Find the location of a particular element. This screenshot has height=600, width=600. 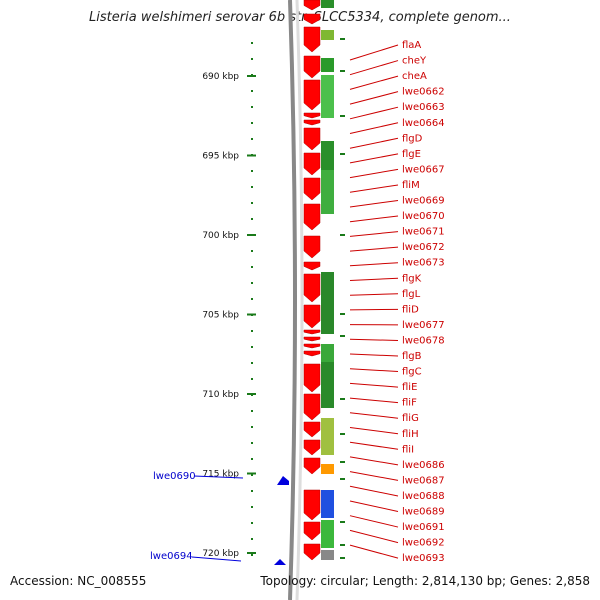

gene-label: lwe0693 is located at coordinates (423, 558).